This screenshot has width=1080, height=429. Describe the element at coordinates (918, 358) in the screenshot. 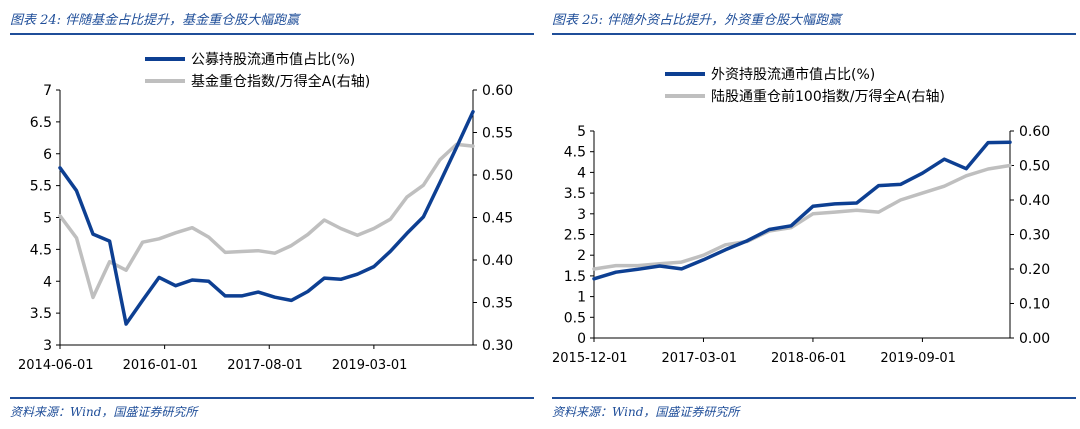

I see `x-tick-label: 2019-09-01` at that location.